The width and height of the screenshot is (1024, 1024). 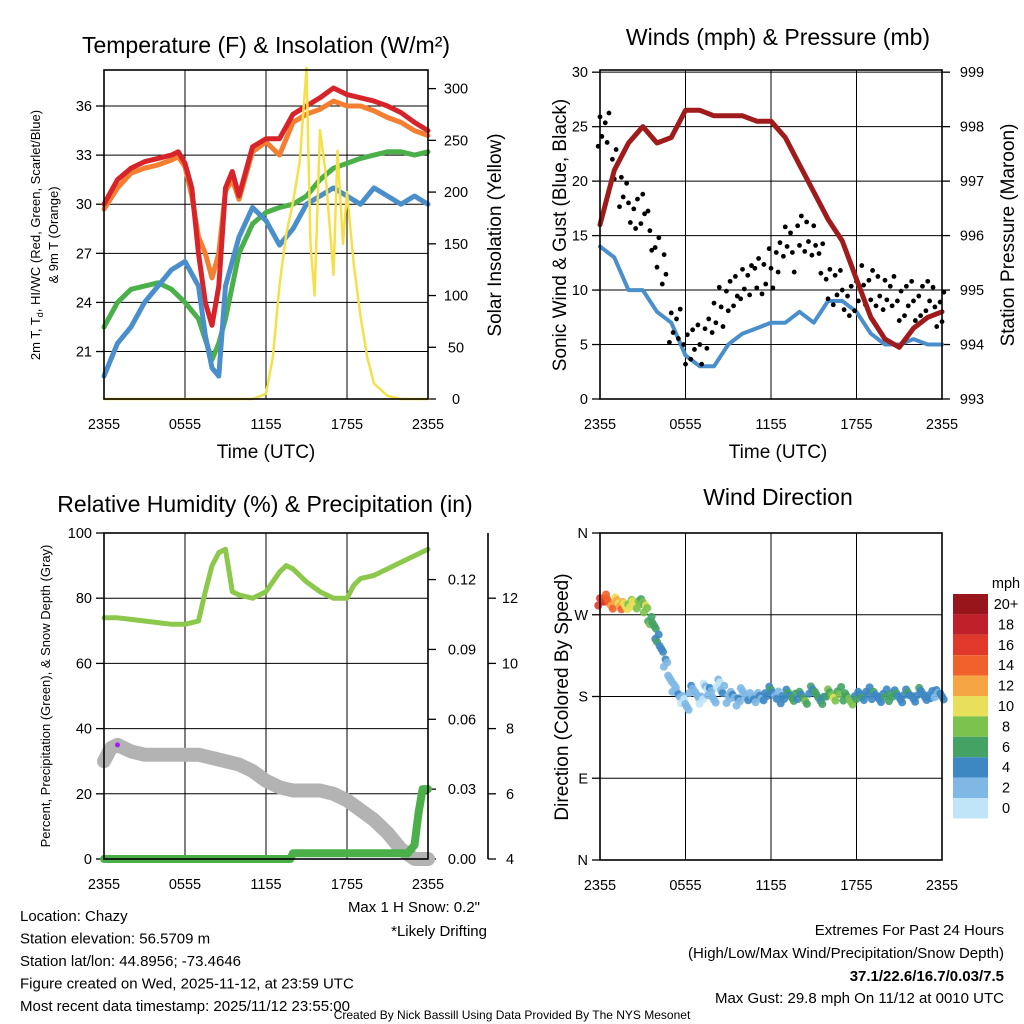 I want to click on y2-tick-label: 995, so click(x=972, y=291).